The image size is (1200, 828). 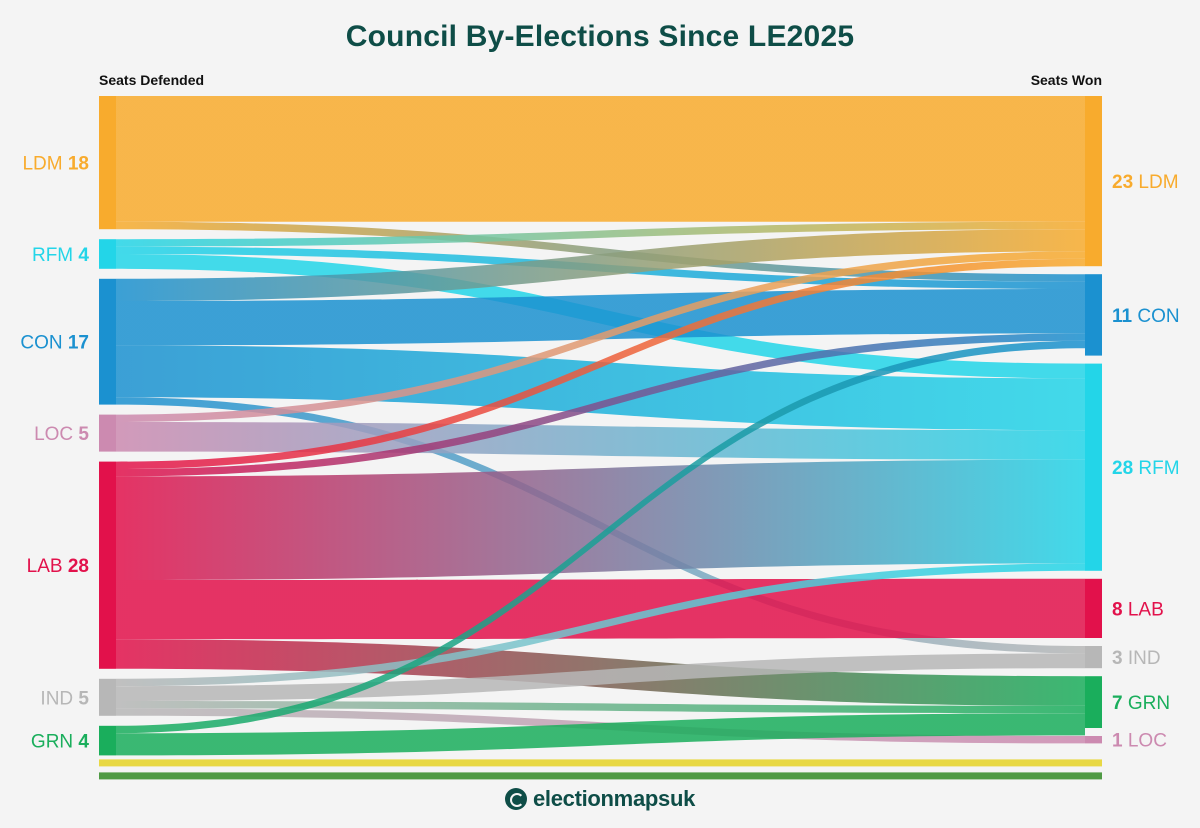 What do you see at coordinates (600, 36) in the screenshot?
I see `chart-title: Council By-Elections Since LE2025` at bounding box center [600, 36].